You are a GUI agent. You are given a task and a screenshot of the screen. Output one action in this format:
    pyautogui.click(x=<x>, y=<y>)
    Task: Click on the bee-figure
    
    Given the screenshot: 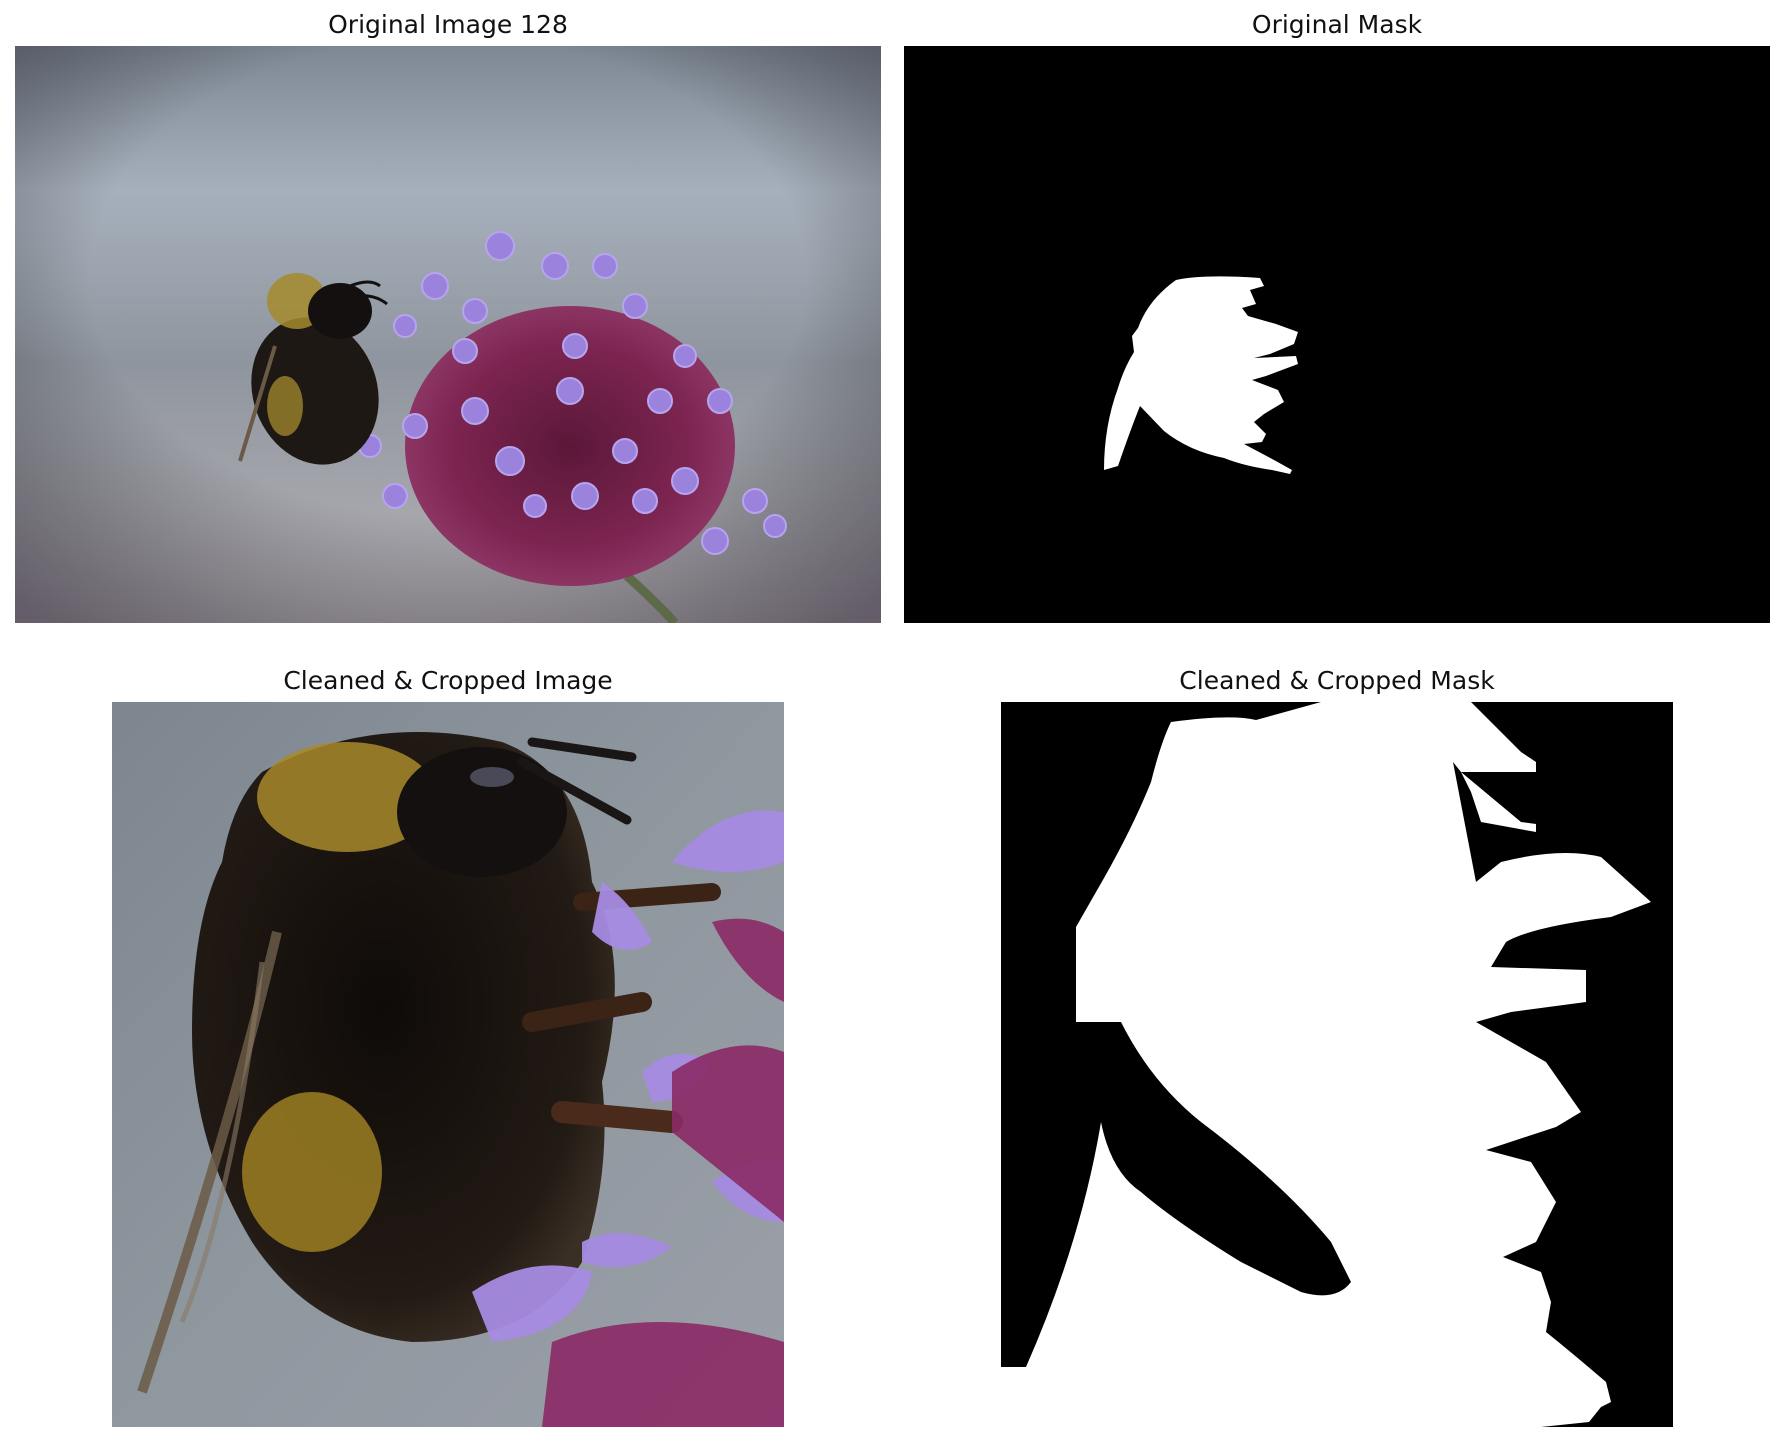 What is the action you would take?
    pyautogui.click(x=313, y=369)
    